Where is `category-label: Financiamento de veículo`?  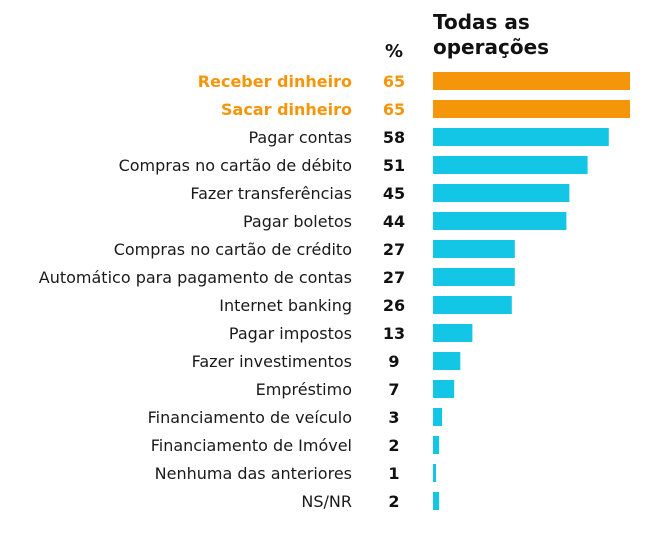
category-label: Financiamento de veículo is located at coordinates (250, 417).